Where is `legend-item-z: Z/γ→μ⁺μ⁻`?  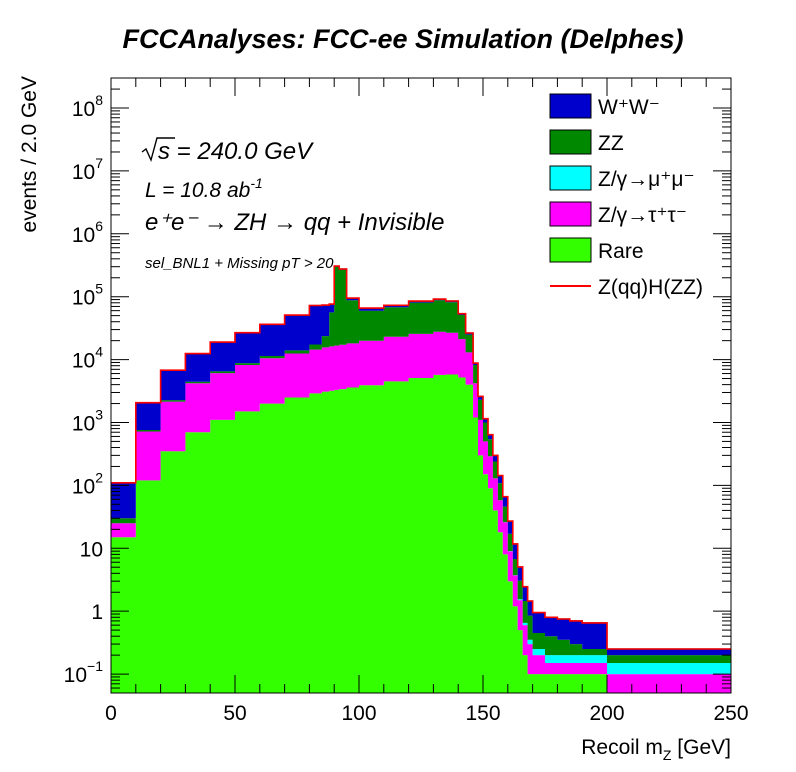 legend-item-z: Z/γ→μ⁺μ⁻ is located at coordinates (622, 178).